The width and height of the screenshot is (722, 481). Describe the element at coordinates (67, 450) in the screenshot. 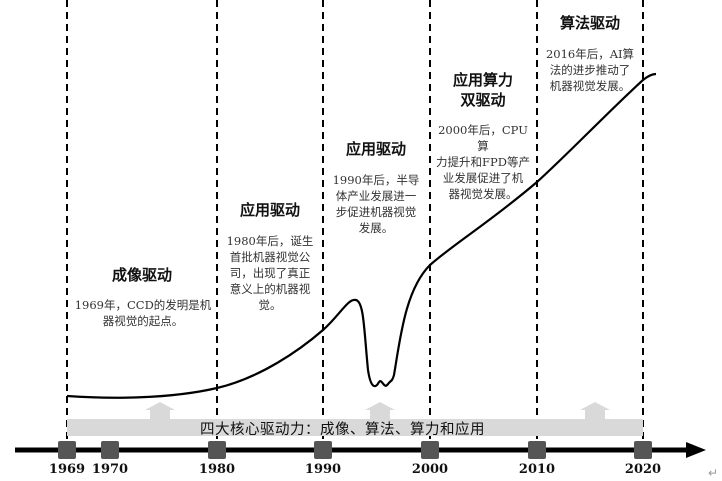

I see `year-marker-1969` at that location.